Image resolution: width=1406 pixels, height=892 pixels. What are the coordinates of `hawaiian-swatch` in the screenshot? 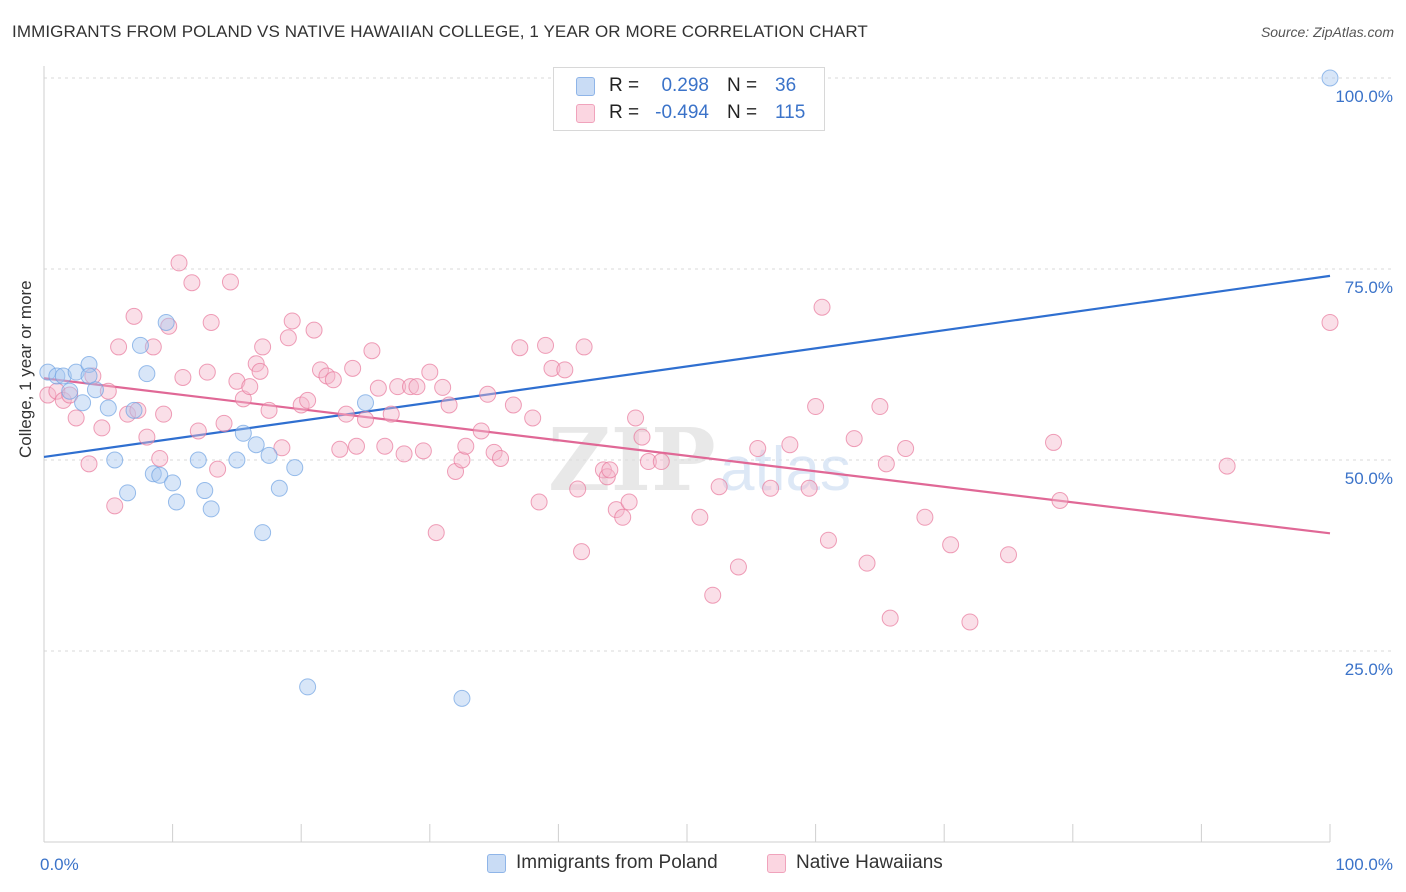 It's located at (776, 863).